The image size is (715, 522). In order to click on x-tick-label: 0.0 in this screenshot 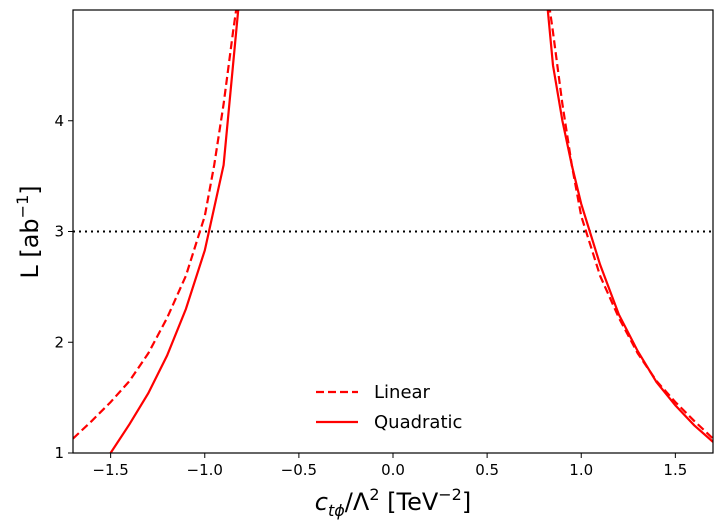, I will do `click(393, 470)`.